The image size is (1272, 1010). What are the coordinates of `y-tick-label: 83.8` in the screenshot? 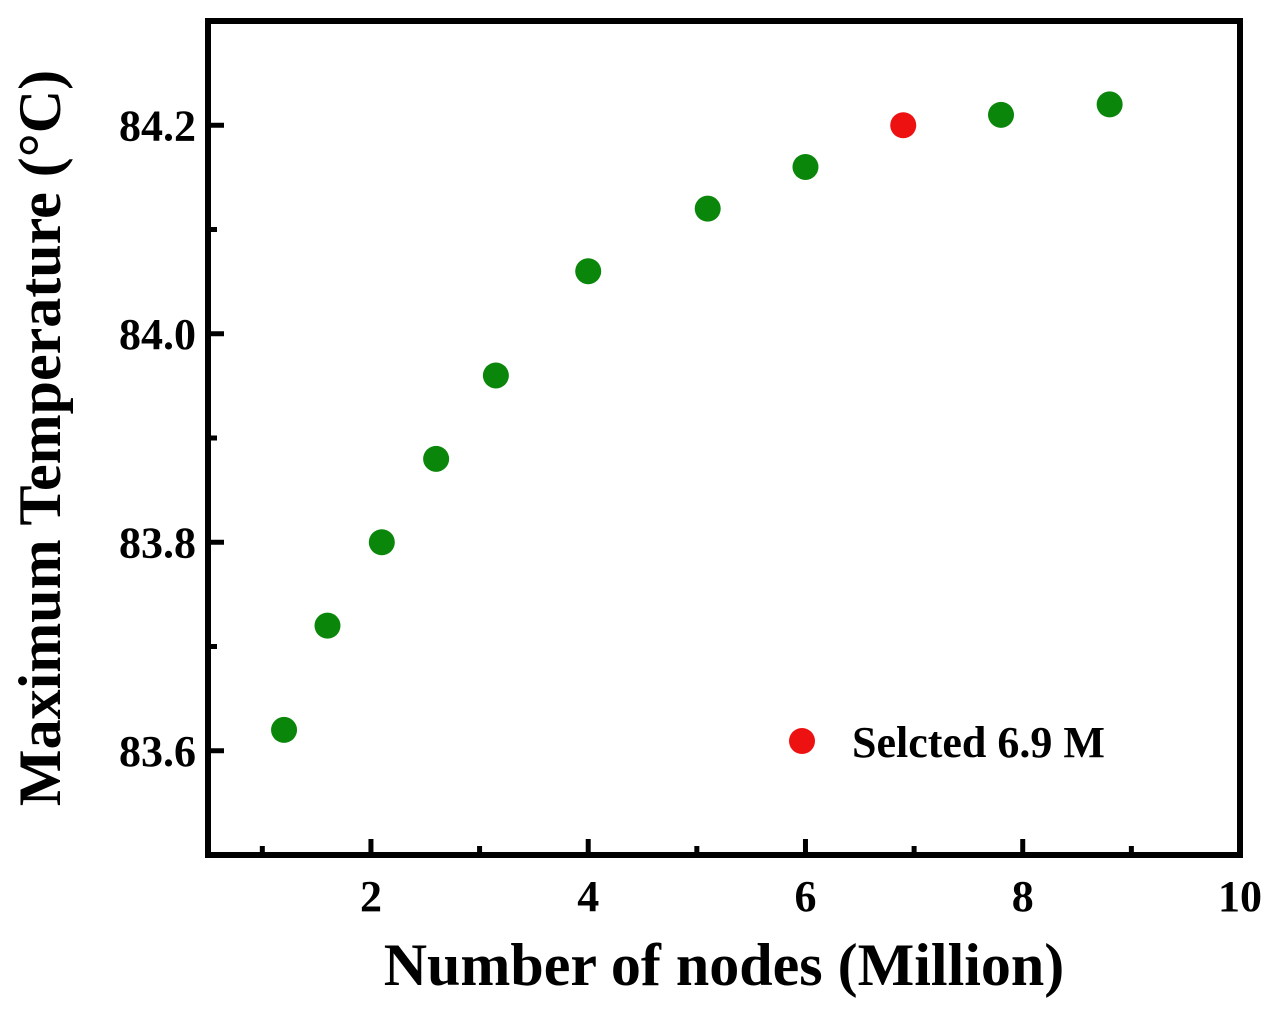 It's located at (157, 542).